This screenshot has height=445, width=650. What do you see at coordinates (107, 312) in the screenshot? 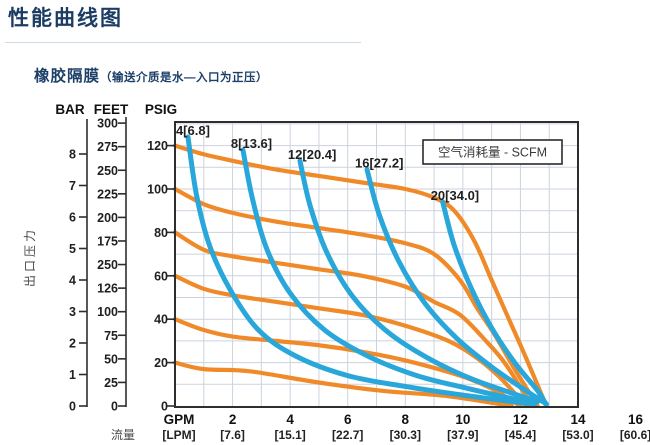
I see `feet-tick-label: 100` at bounding box center [107, 312].